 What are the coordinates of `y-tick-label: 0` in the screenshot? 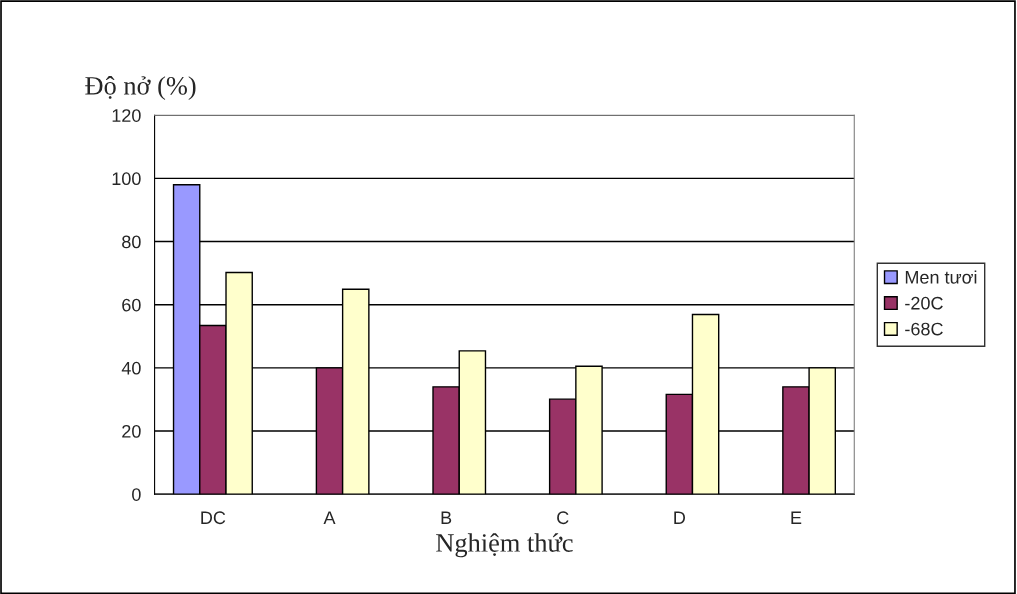 It's located at (136, 494).